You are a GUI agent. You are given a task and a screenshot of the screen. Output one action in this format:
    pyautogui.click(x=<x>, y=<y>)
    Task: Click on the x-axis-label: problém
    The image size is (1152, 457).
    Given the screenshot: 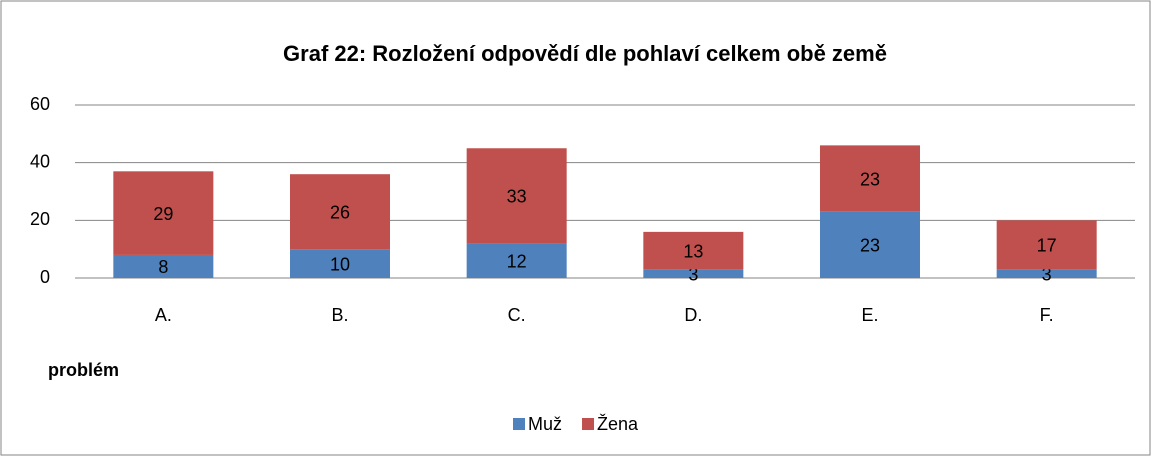 What is the action you would take?
    pyautogui.click(x=83, y=370)
    